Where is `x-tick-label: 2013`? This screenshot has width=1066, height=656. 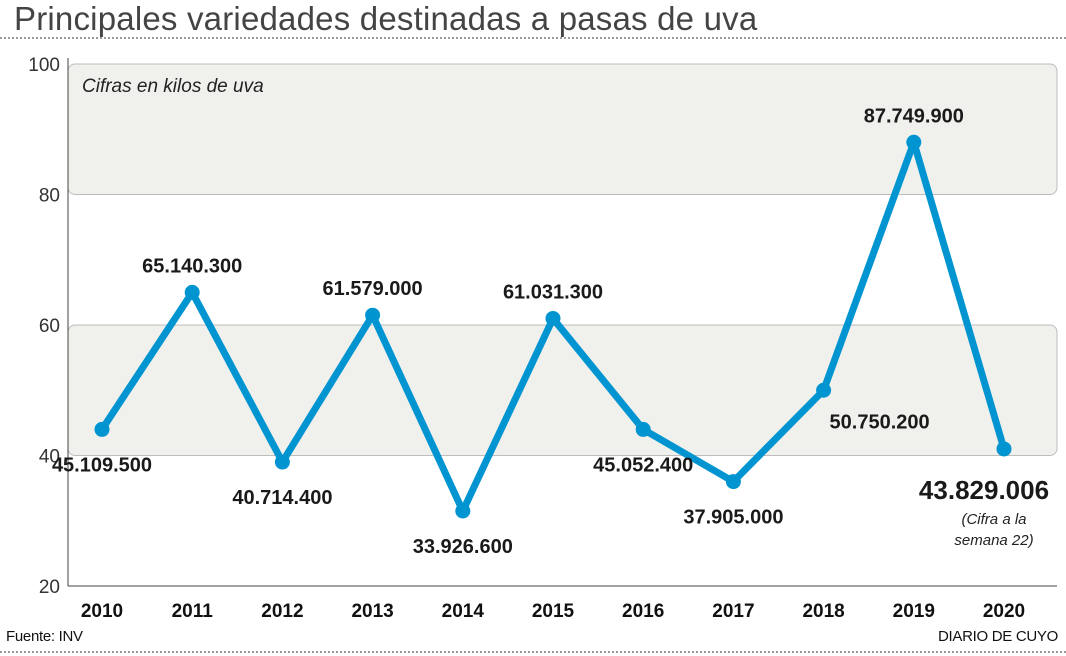
x-tick-label: 2013 is located at coordinates (372, 611).